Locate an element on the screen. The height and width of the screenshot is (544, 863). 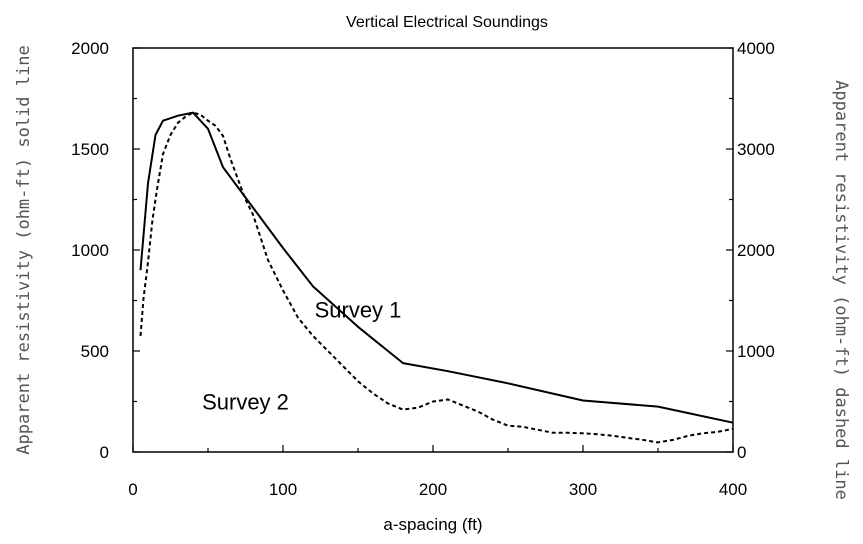
left-y-tick-label: 2000 is located at coordinates (90, 48).